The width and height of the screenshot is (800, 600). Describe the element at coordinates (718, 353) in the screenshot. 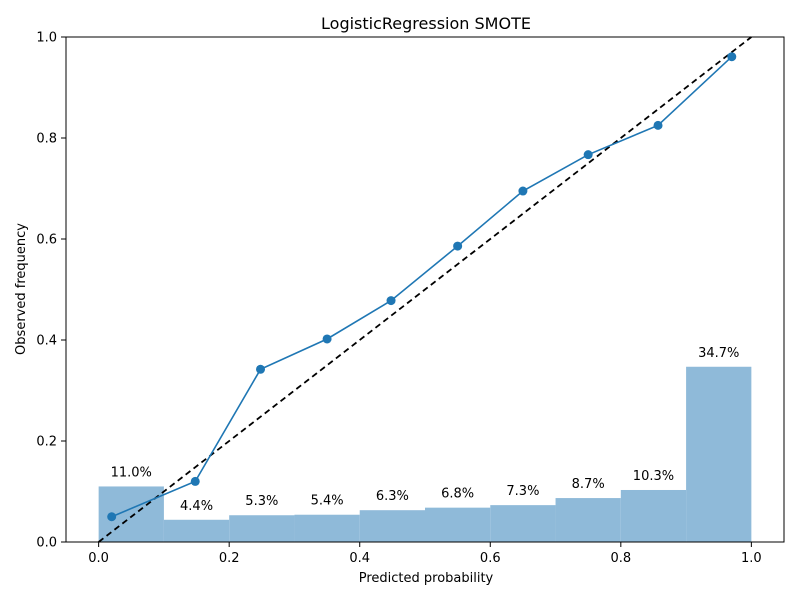

I see `histogram-bar-label: 34.7%` at that location.